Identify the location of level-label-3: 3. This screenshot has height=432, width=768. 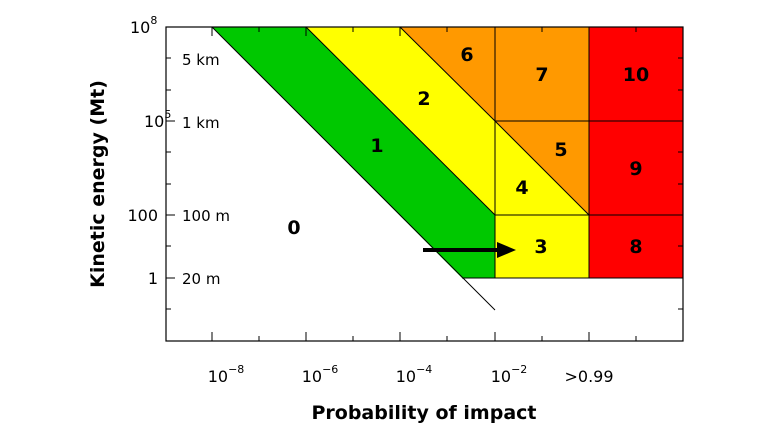
(540, 247).